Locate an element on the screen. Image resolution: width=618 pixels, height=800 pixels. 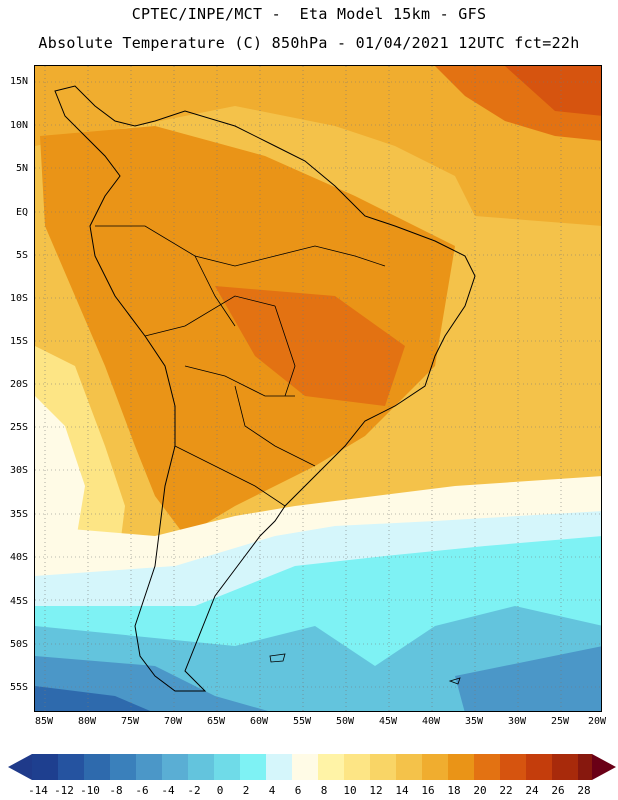
colorbar-label: 8 is located at coordinates (324, 790).